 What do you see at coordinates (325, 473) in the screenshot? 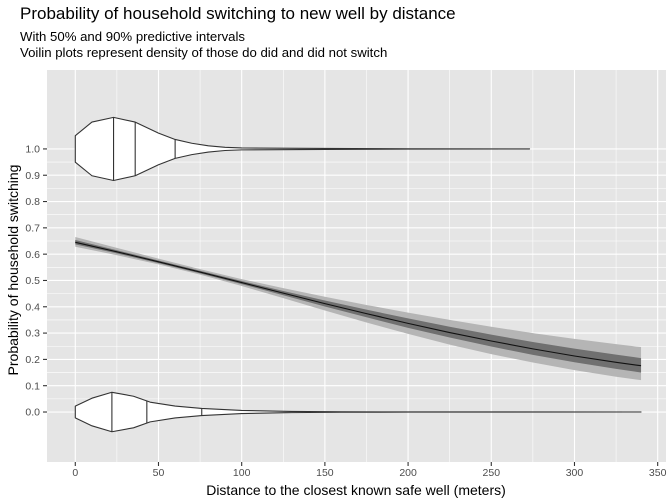
I see `x-tick-label: 150` at bounding box center [325, 473].